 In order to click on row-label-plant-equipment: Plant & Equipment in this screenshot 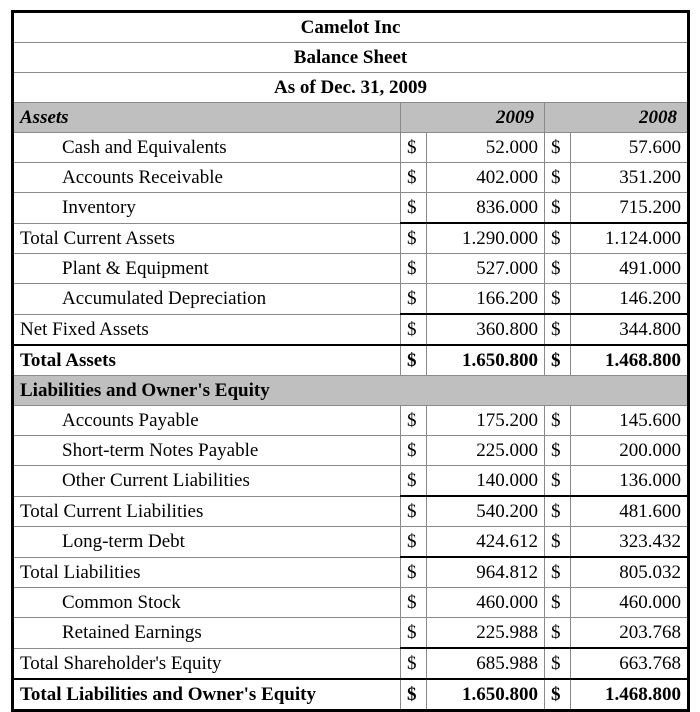, I will do `click(206, 268)`.